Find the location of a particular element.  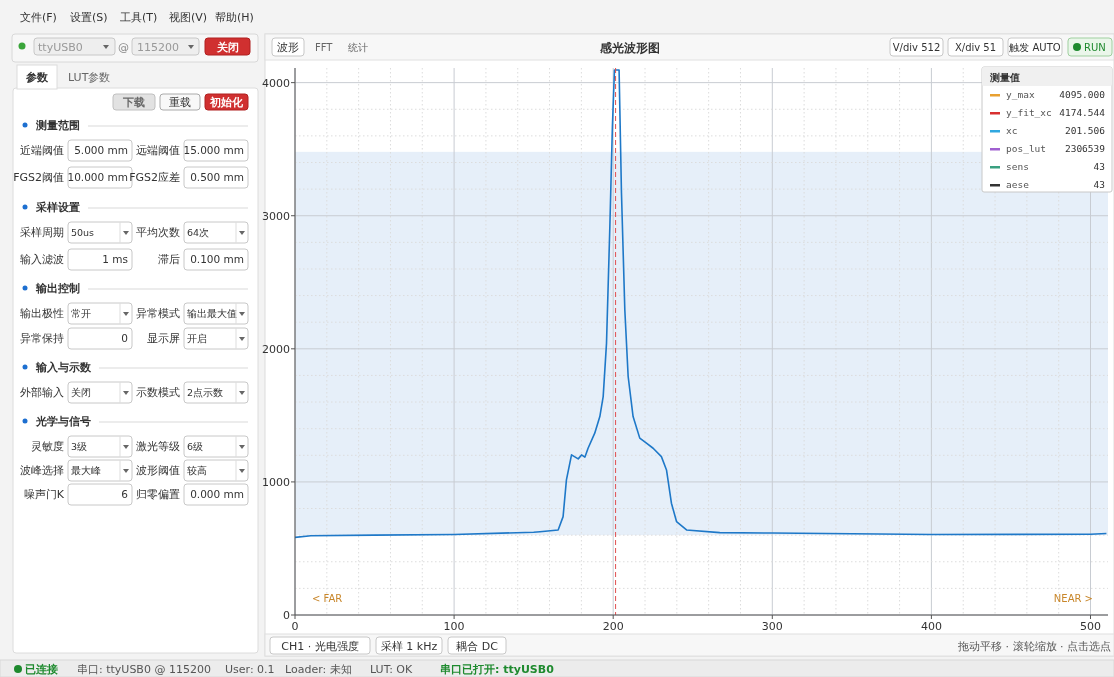

text: V/div 512 is located at coordinates (916, 47).